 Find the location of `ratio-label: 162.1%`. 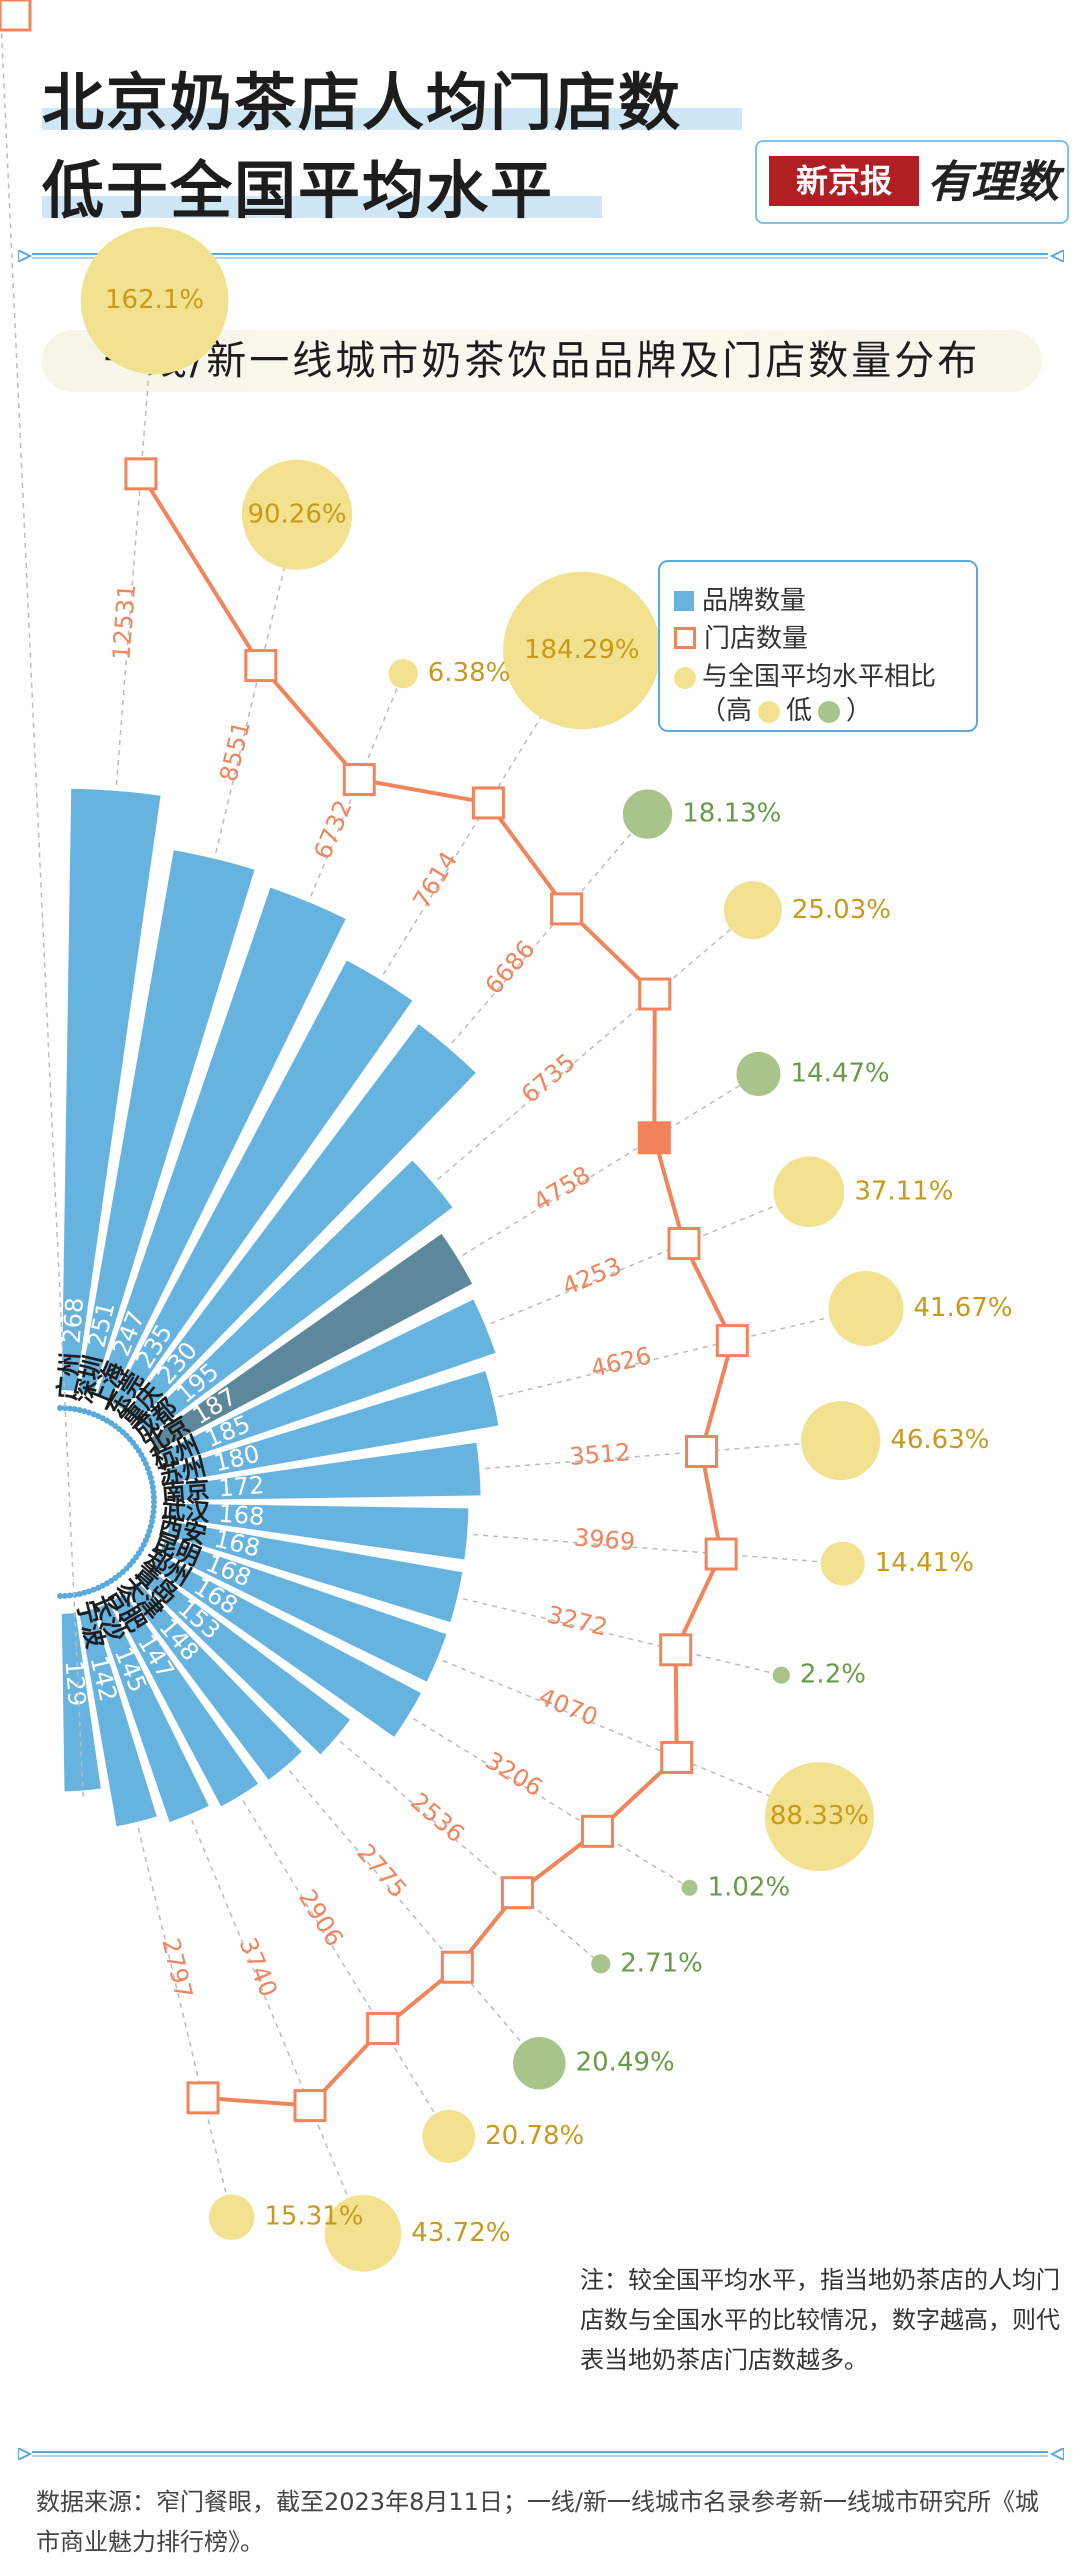

ratio-label: 162.1% is located at coordinates (154, 300).